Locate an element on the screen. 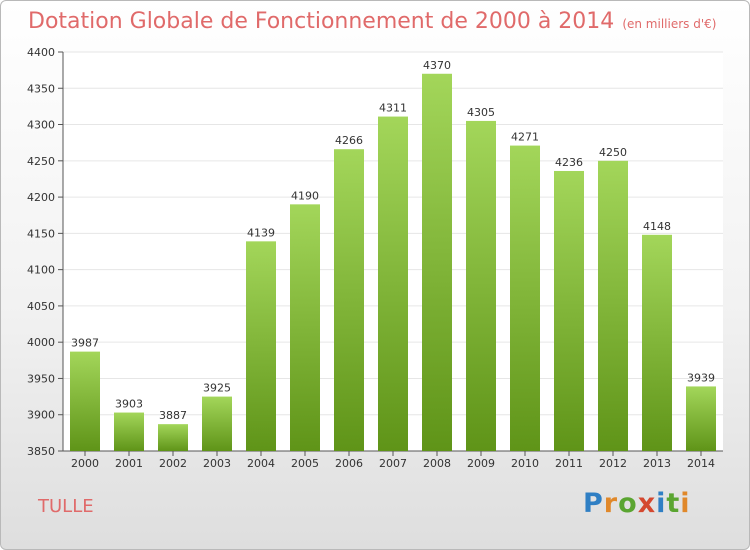 The height and width of the screenshot is (550, 750). proxiti-logo: Proxiti is located at coordinates (637, 503).